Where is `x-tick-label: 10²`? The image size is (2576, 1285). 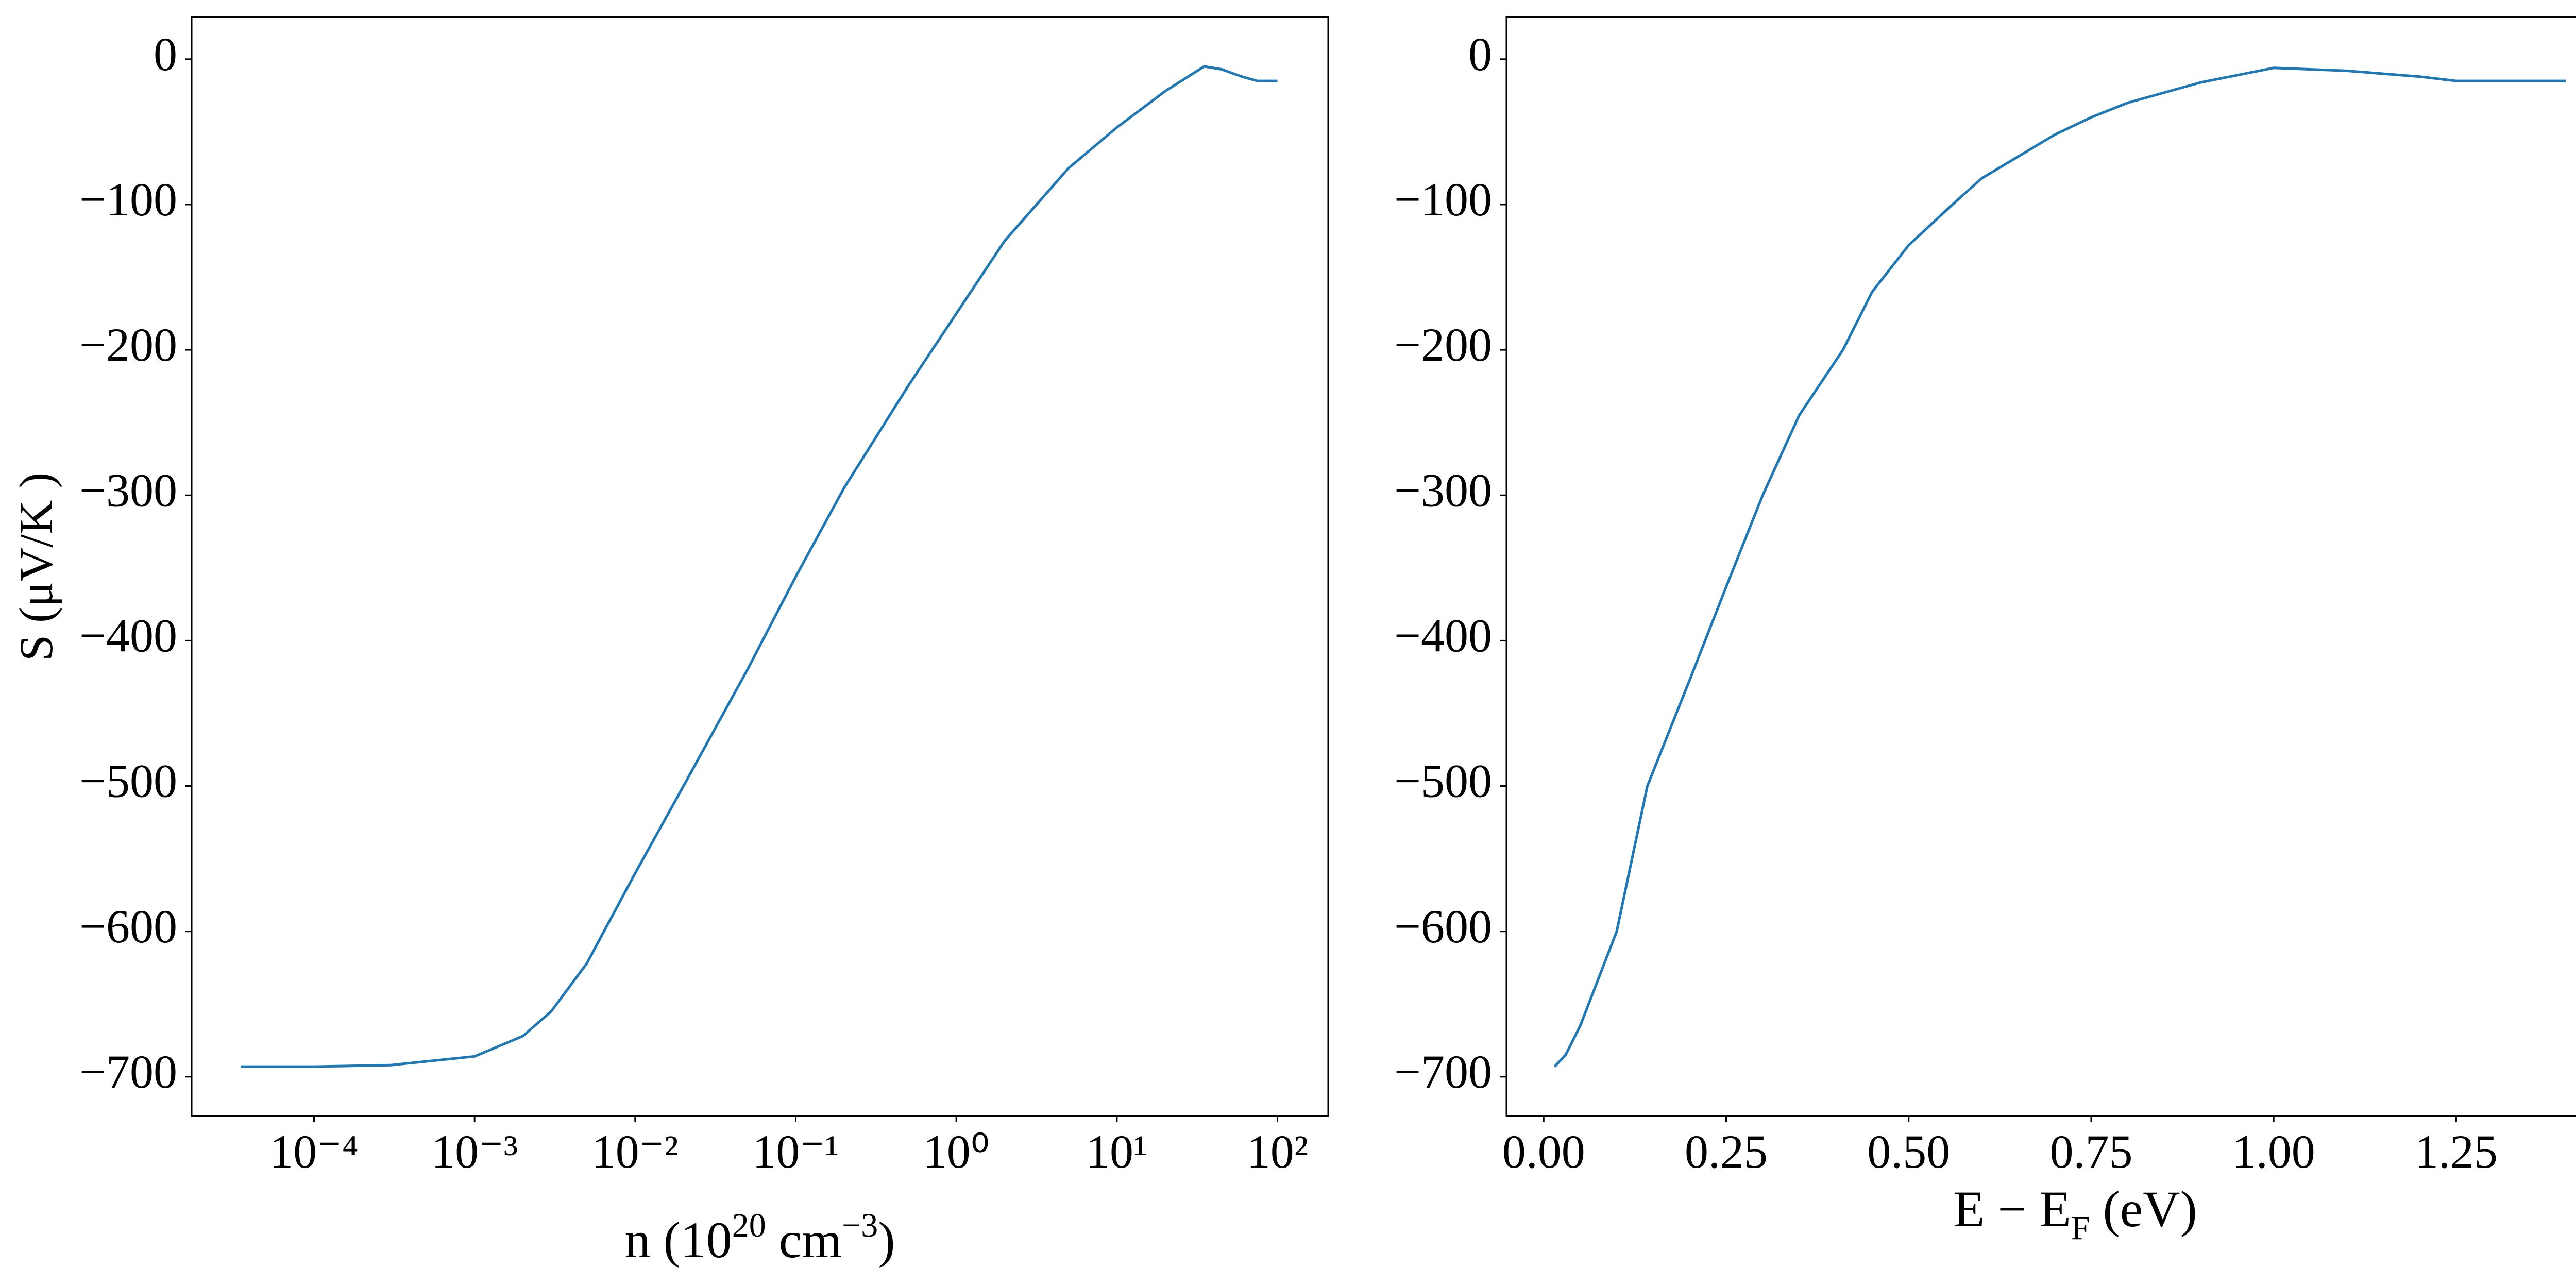
x-tick-label: 10² is located at coordinates (1278, 1151).